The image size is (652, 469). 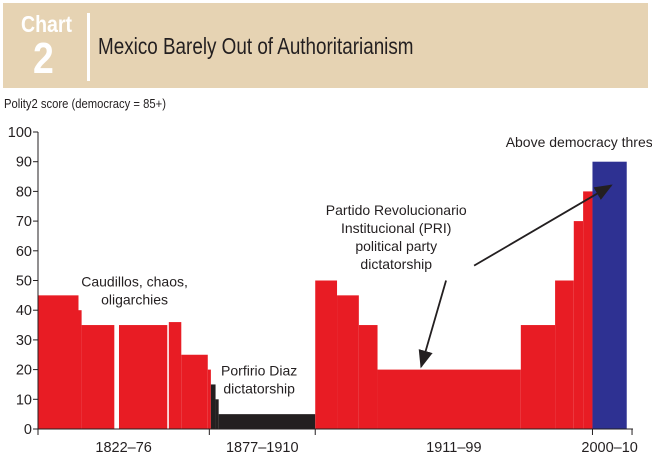 What do you see at coordinates (47, 24) in the screenshot?
I see `chart-word: Chart` at bounding box center [47, 24].